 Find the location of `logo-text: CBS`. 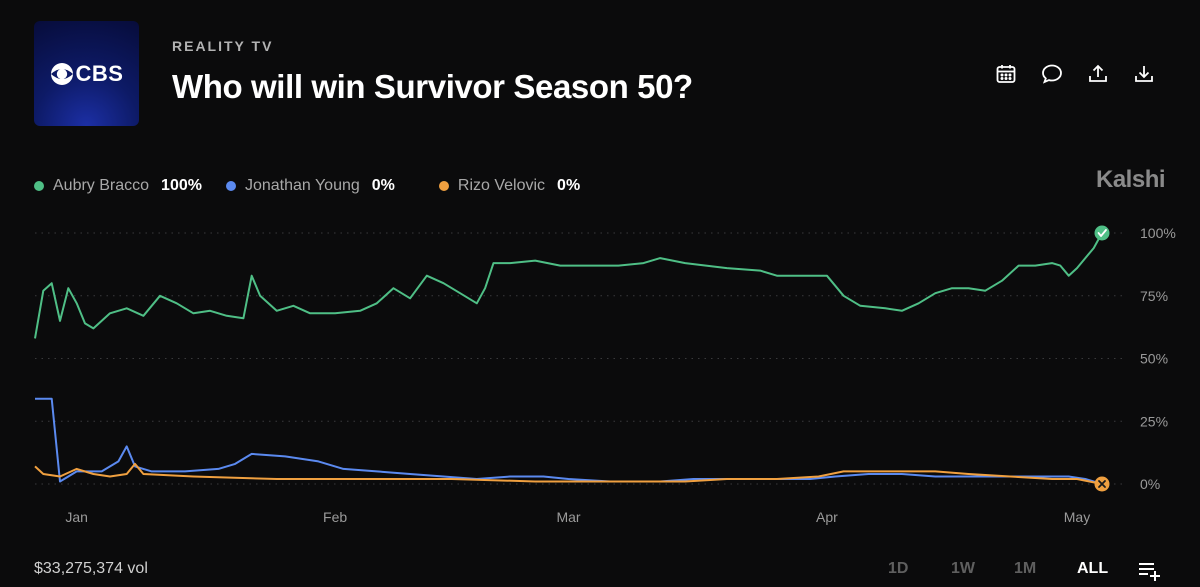

logo-text: CBS is located at coordinates (99, 73).